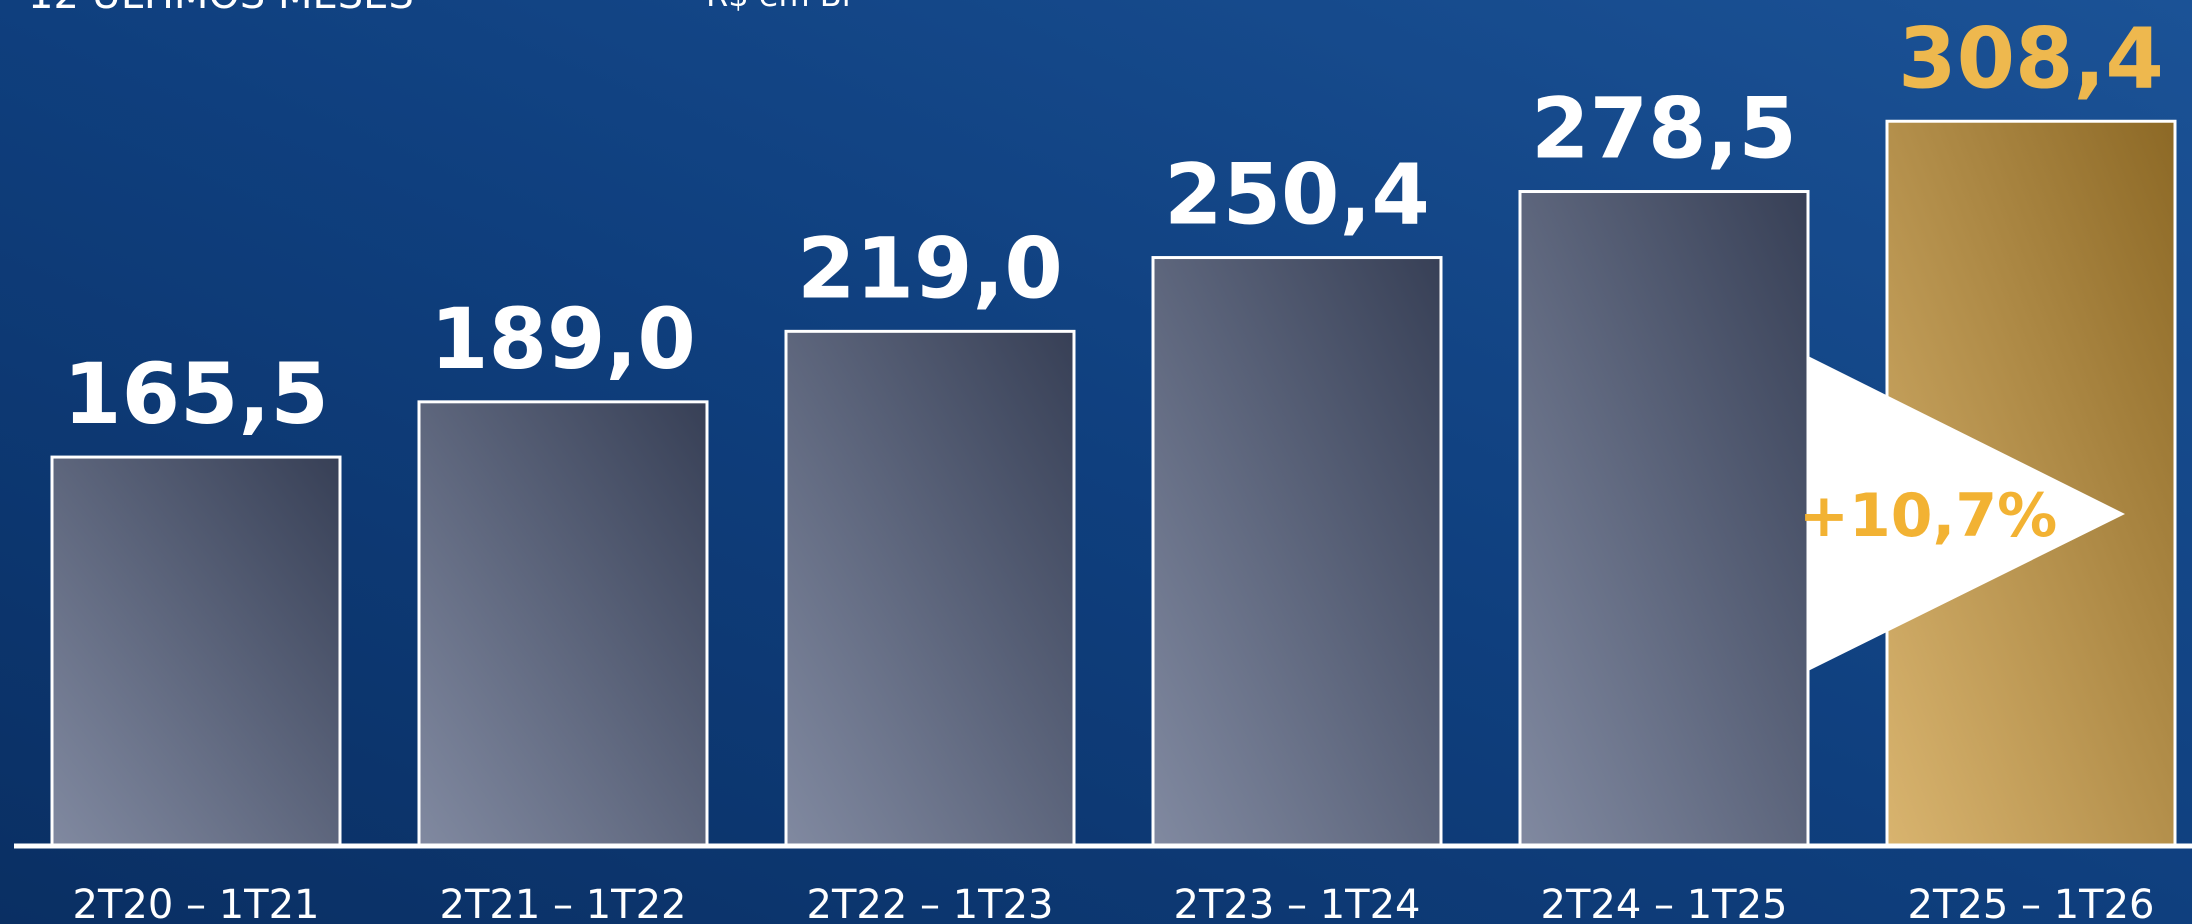  What do you see at coordinates (1928, 516) in the screenshot?
I see `growth-annotation: +10,7%` at bounding box center [1928, 516].